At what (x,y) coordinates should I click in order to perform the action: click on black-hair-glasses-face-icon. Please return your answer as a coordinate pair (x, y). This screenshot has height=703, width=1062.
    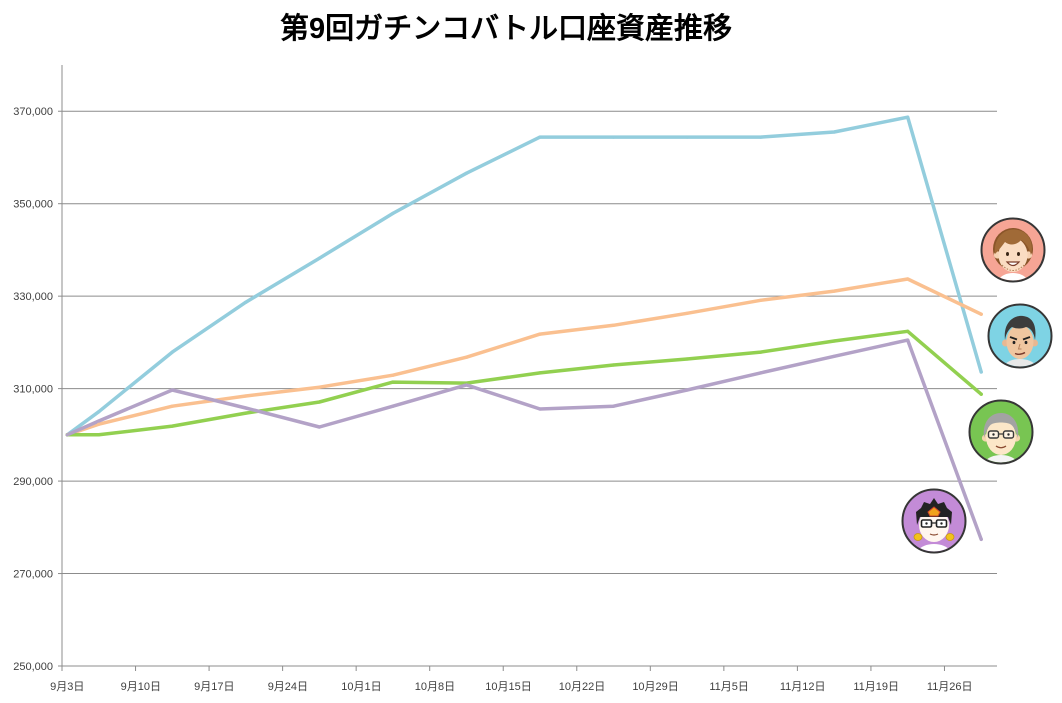
    Looking at the image, I should click on (934, 525).